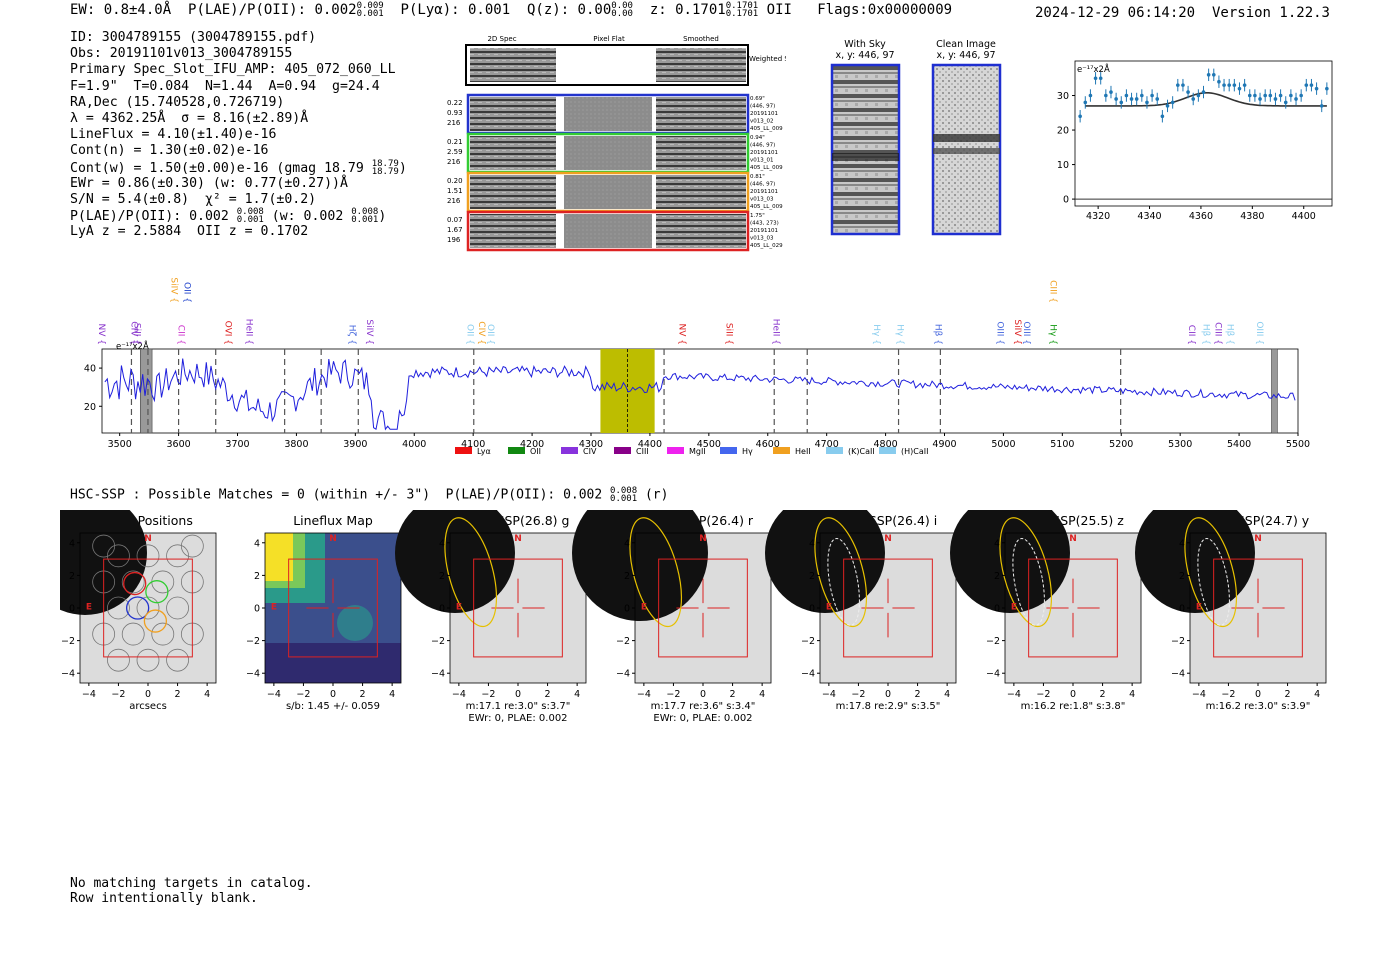  I want to click on cutout-frame, so click(608, 231).